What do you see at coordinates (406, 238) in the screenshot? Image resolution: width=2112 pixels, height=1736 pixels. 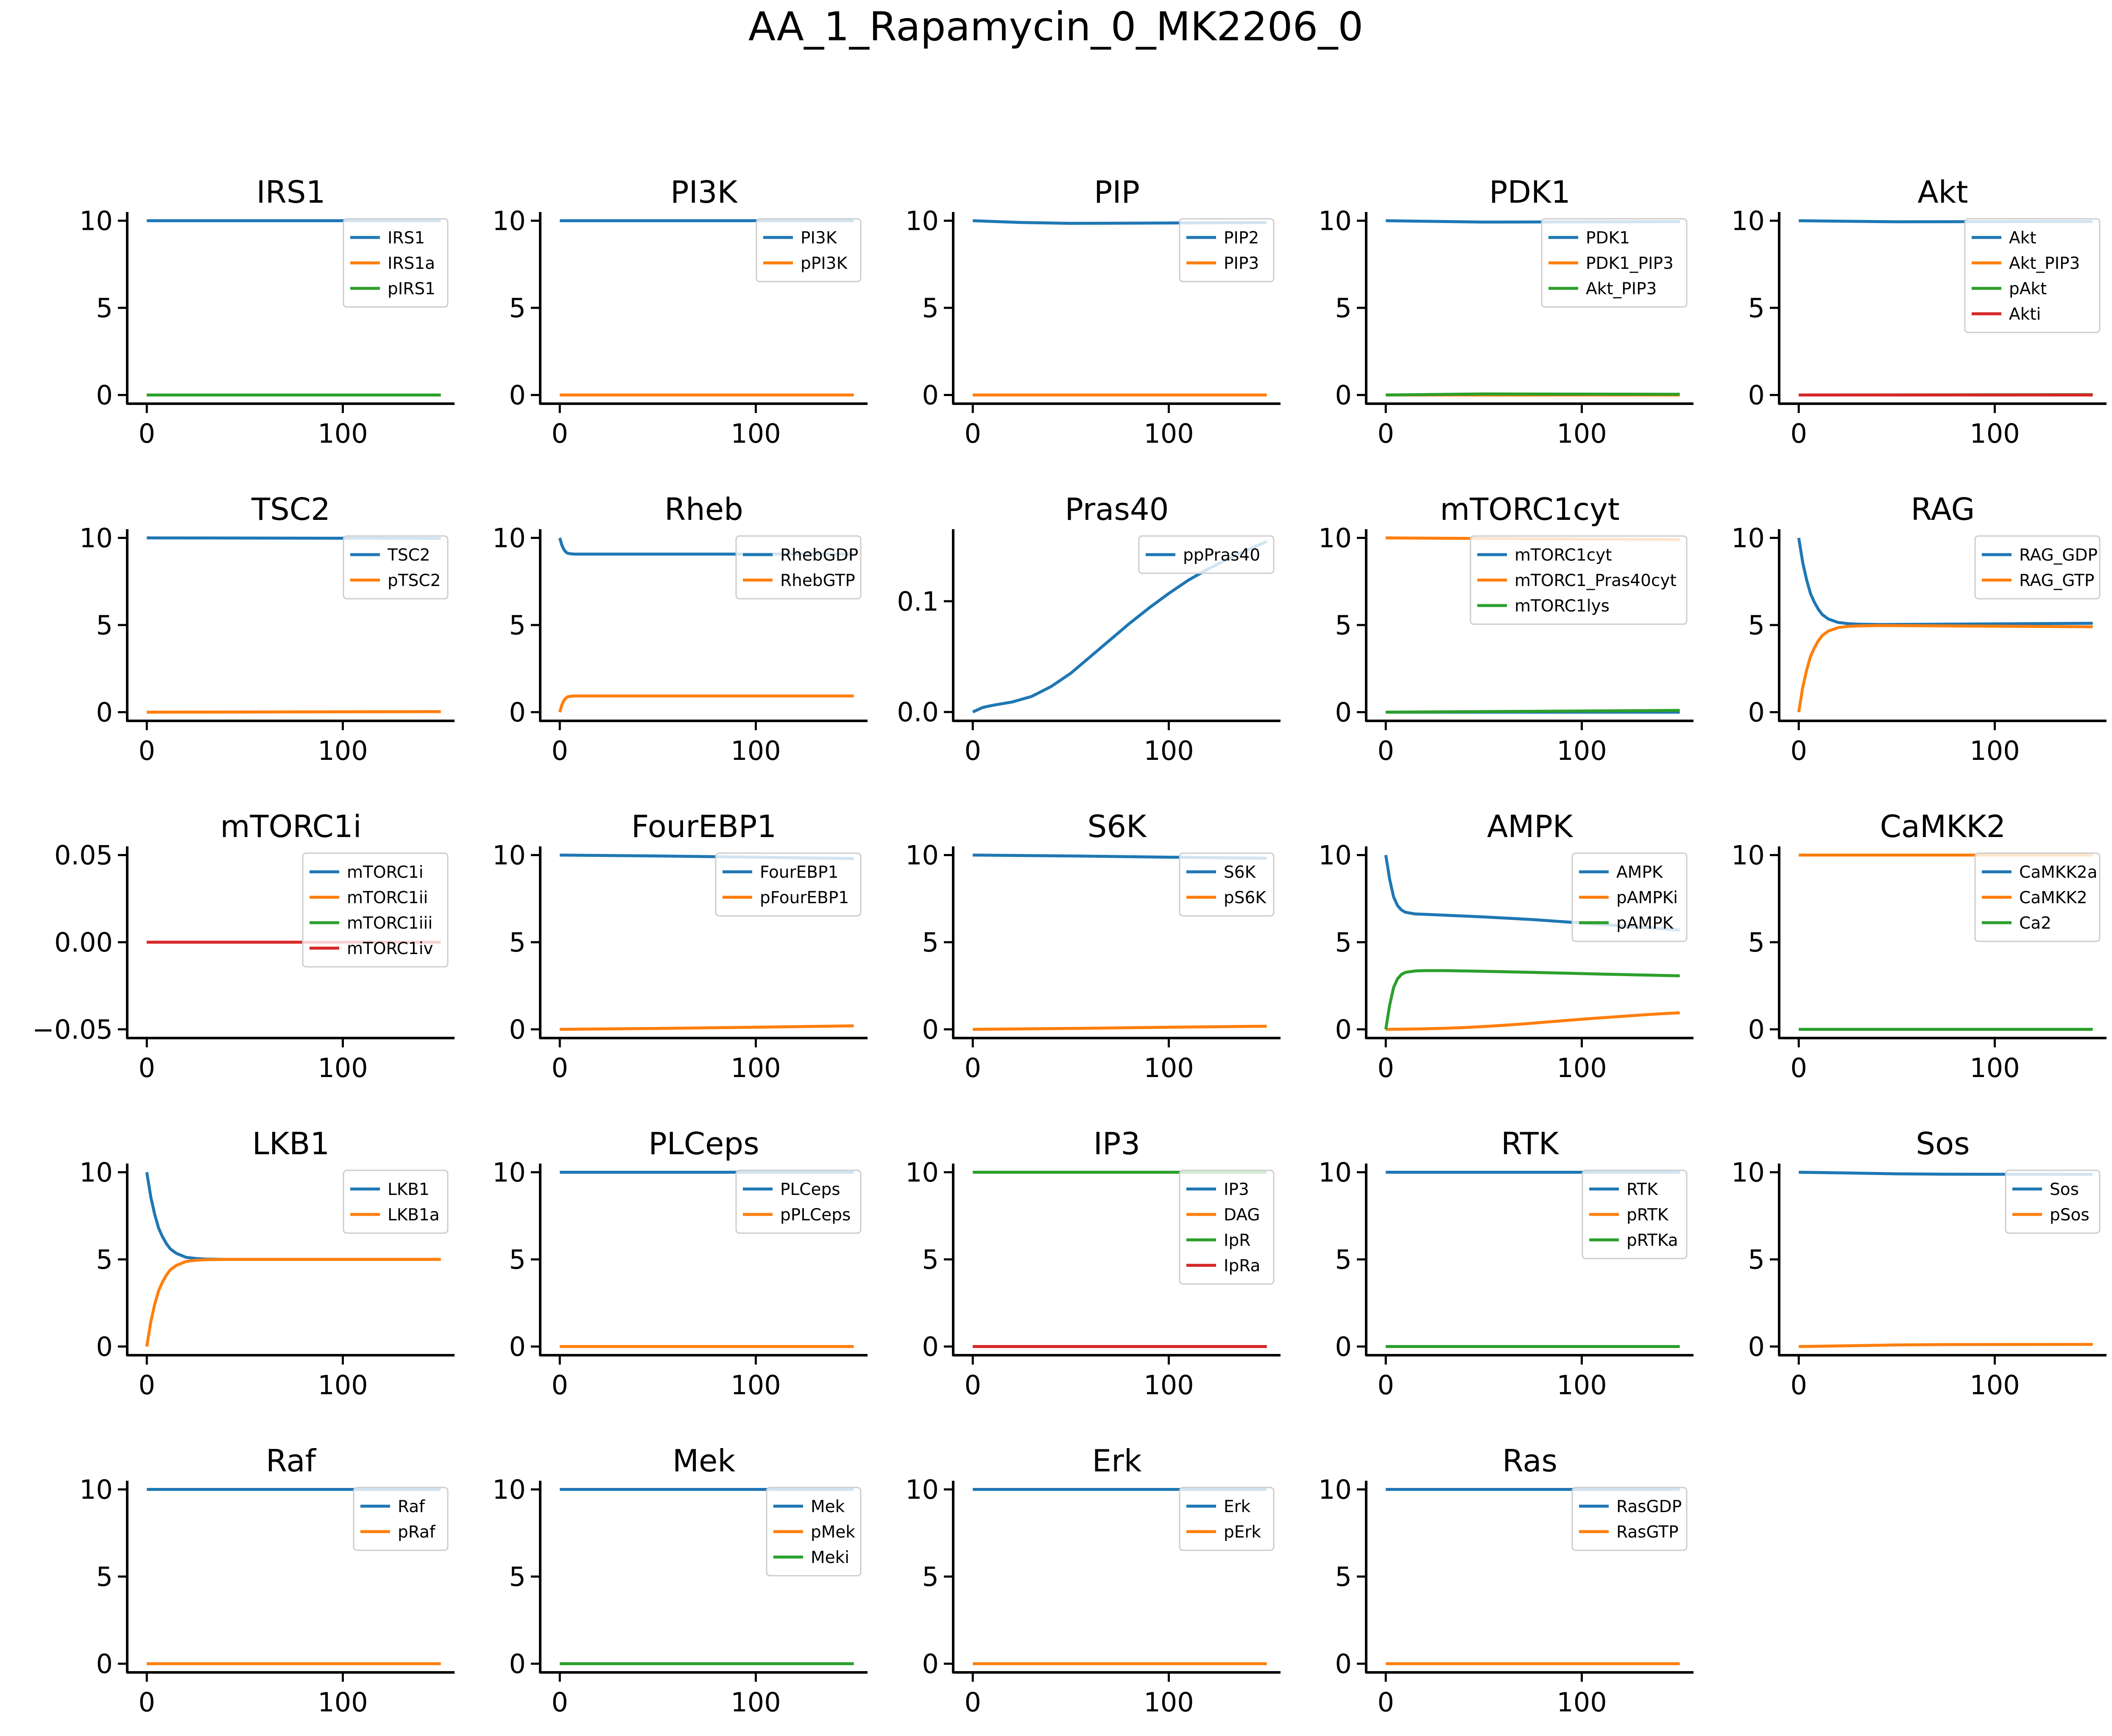 I see `legend-entry-irs1: IRS1` at bounding box center [406, 238].